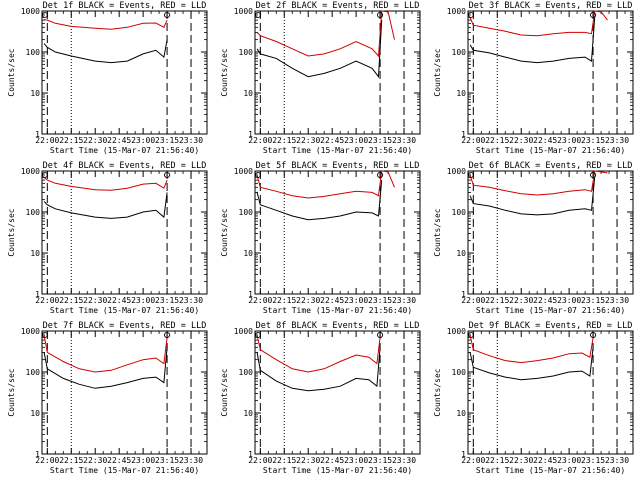  I want to click on chart-title: Det 4f BLACK = Events, RED = LLD, so click(125, 166).